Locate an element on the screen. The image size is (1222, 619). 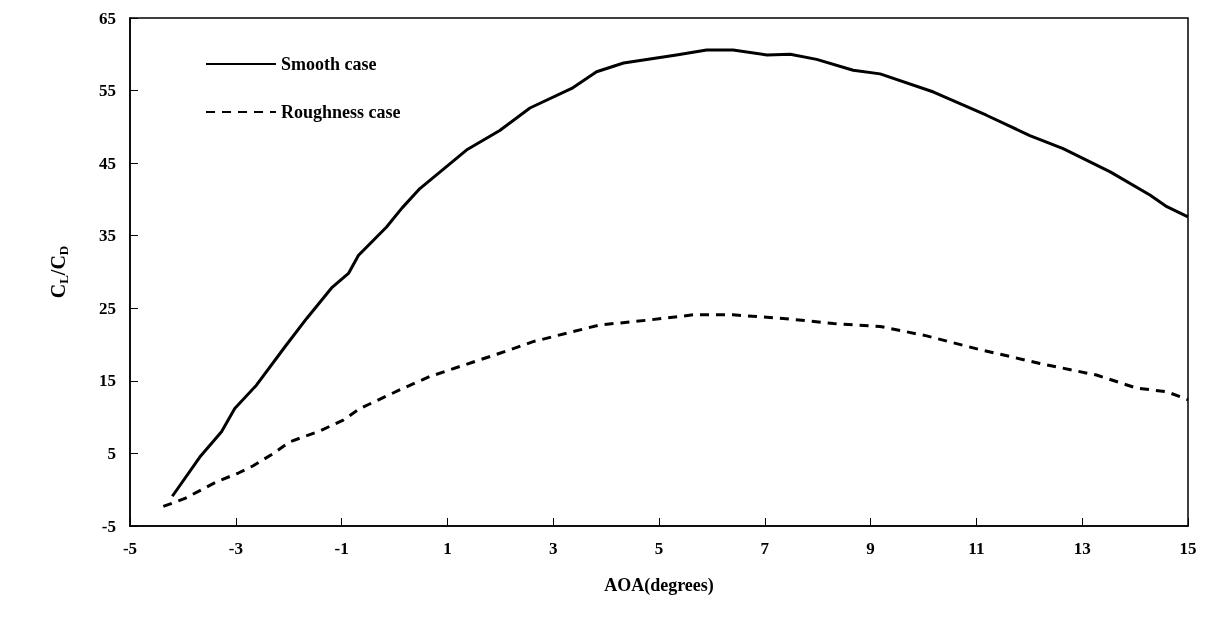
legend-label: Smooth case is located at coordinates (329, 64).